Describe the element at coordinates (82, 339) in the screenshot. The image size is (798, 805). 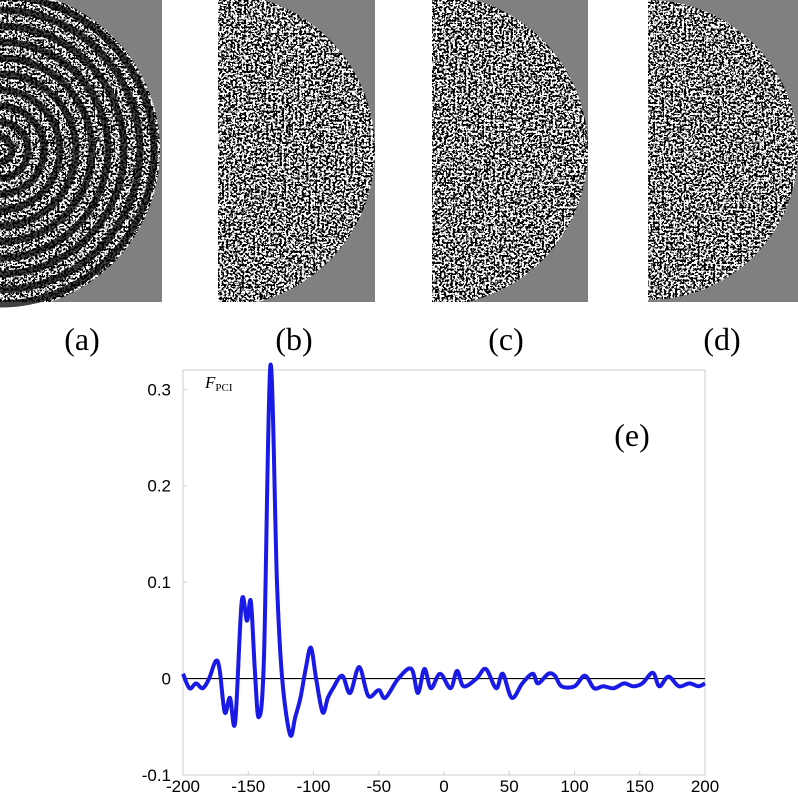
I see `panel-label: (a)` at that location.